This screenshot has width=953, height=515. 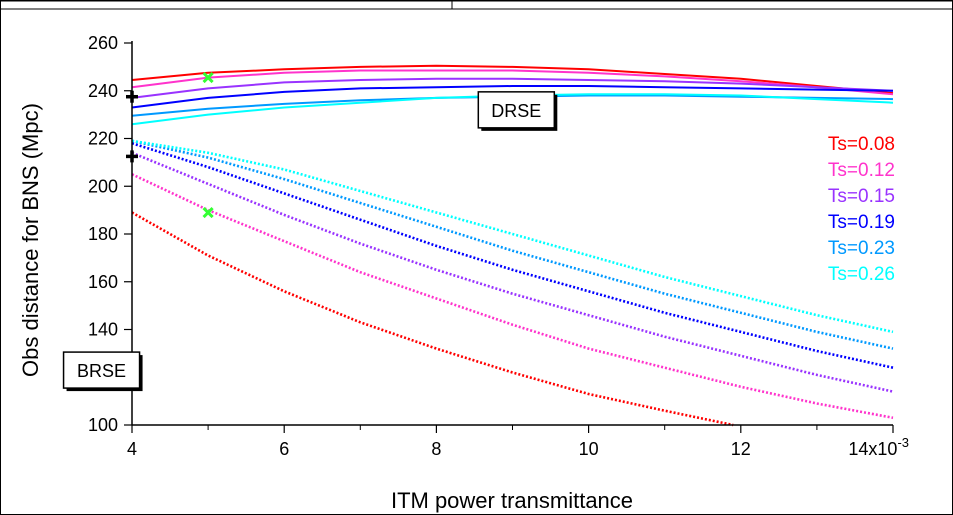 What do you see at coordinates (861, 196) in the screenshot?
I see `legend-label: Ts=0.15` at bounding box center [861, 196].